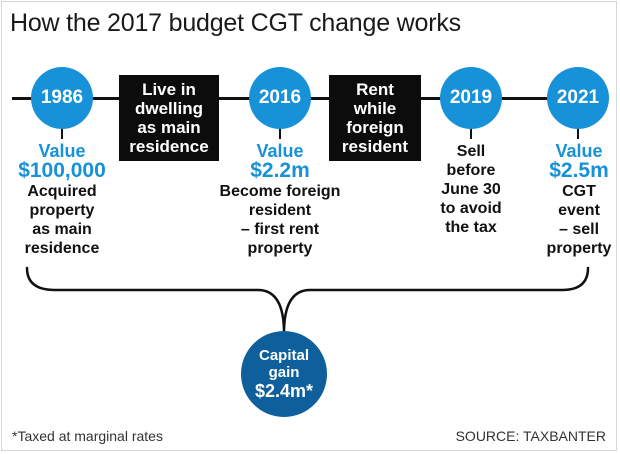 This screenshot has height=454, width=620. What do you see at coordinates (471, 132) in the screenshot?
I see `stem-2019` at bounding box center [471, 132].